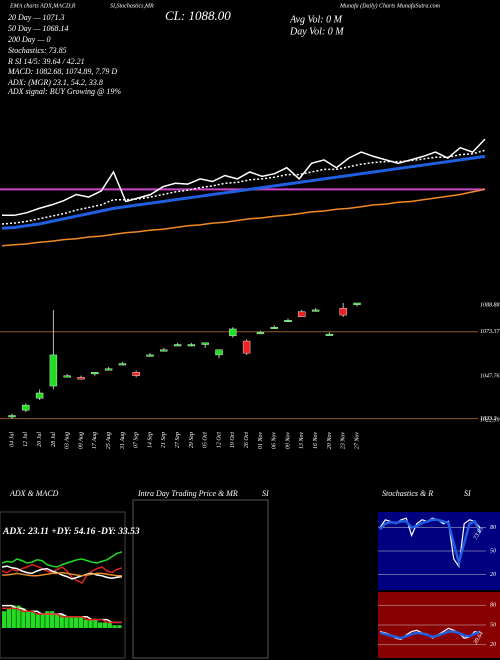 Image resolution: width=500 pixels, height=660 pixels. What do you see at coordinates (42, 6) in the screenshot?
I see `header-text: EMA charts ADX,MACD,R` at bounding box center [42, 6].